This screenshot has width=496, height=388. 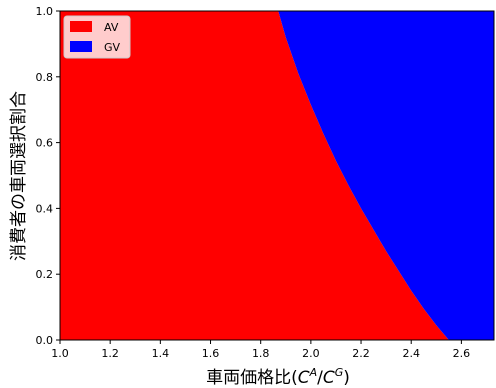 I want to click on x-tick-label: 2.6, so click(x=462, y=353).